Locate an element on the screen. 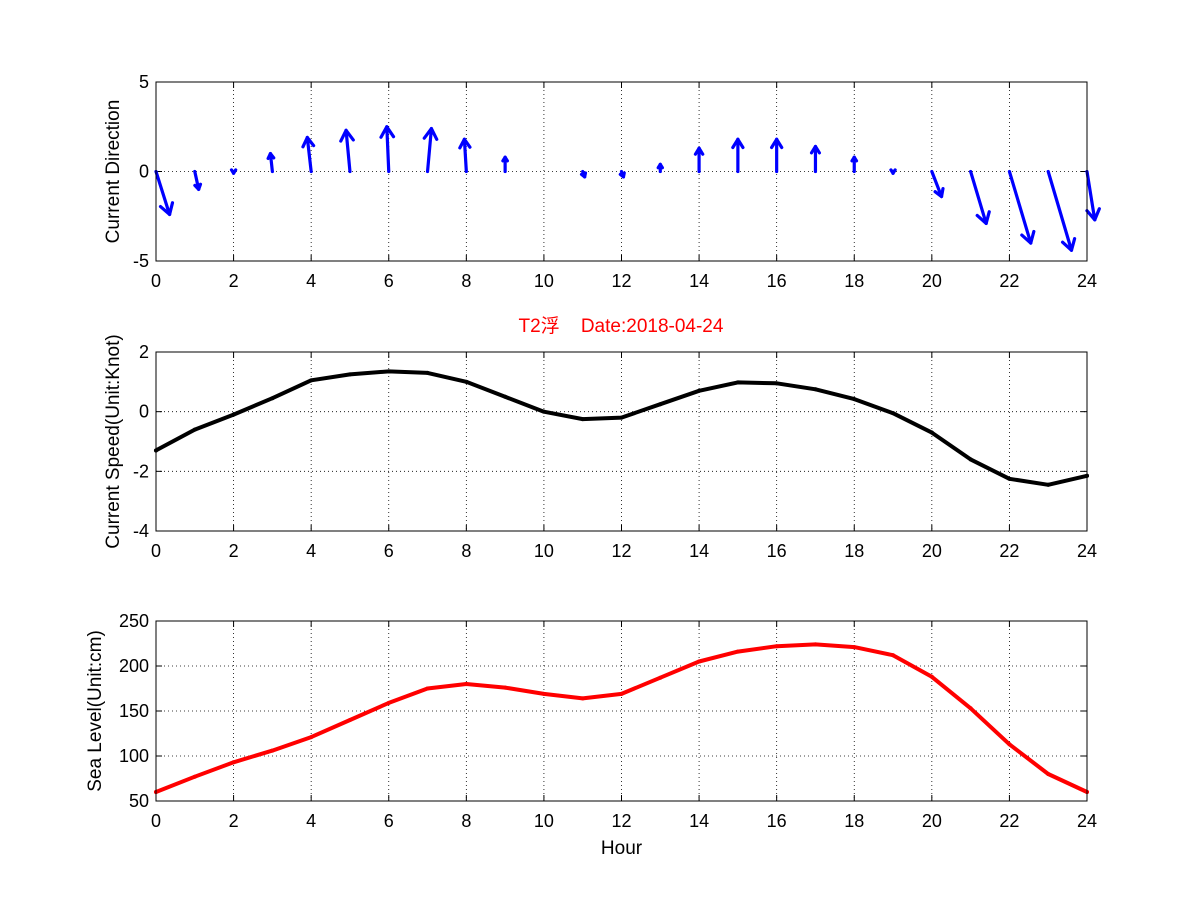  y-tick-label: 150 is located at coordinates (134, 711).